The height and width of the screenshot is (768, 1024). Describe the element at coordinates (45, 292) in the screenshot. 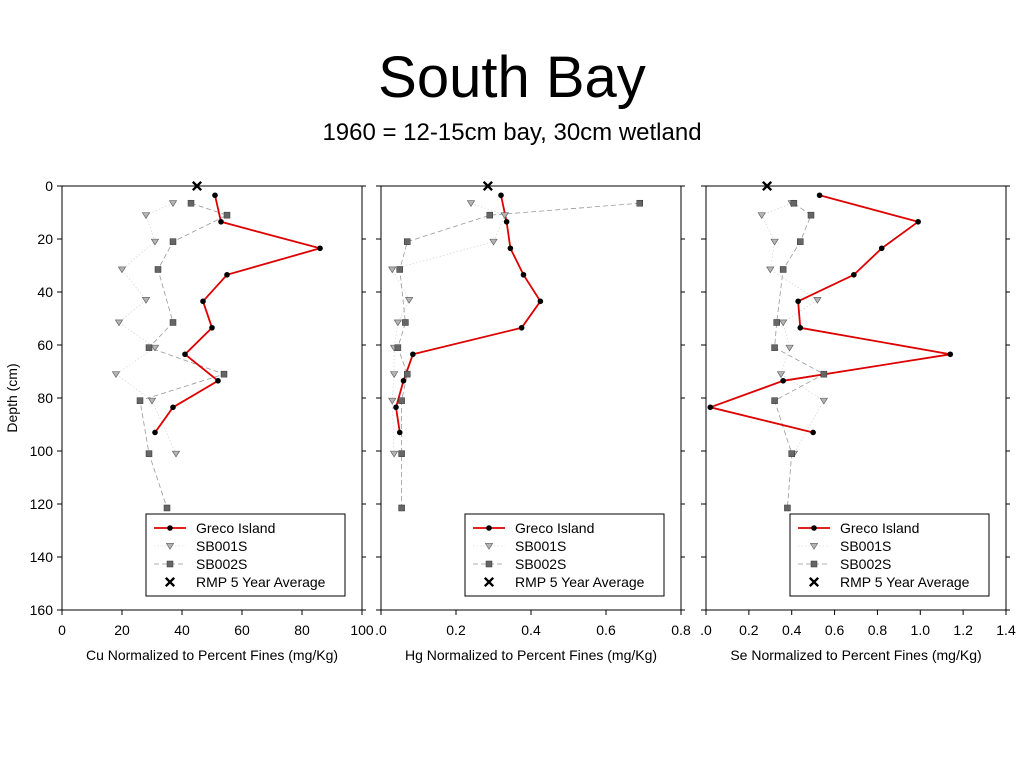

I see `y-tick-label: 40` at that location.